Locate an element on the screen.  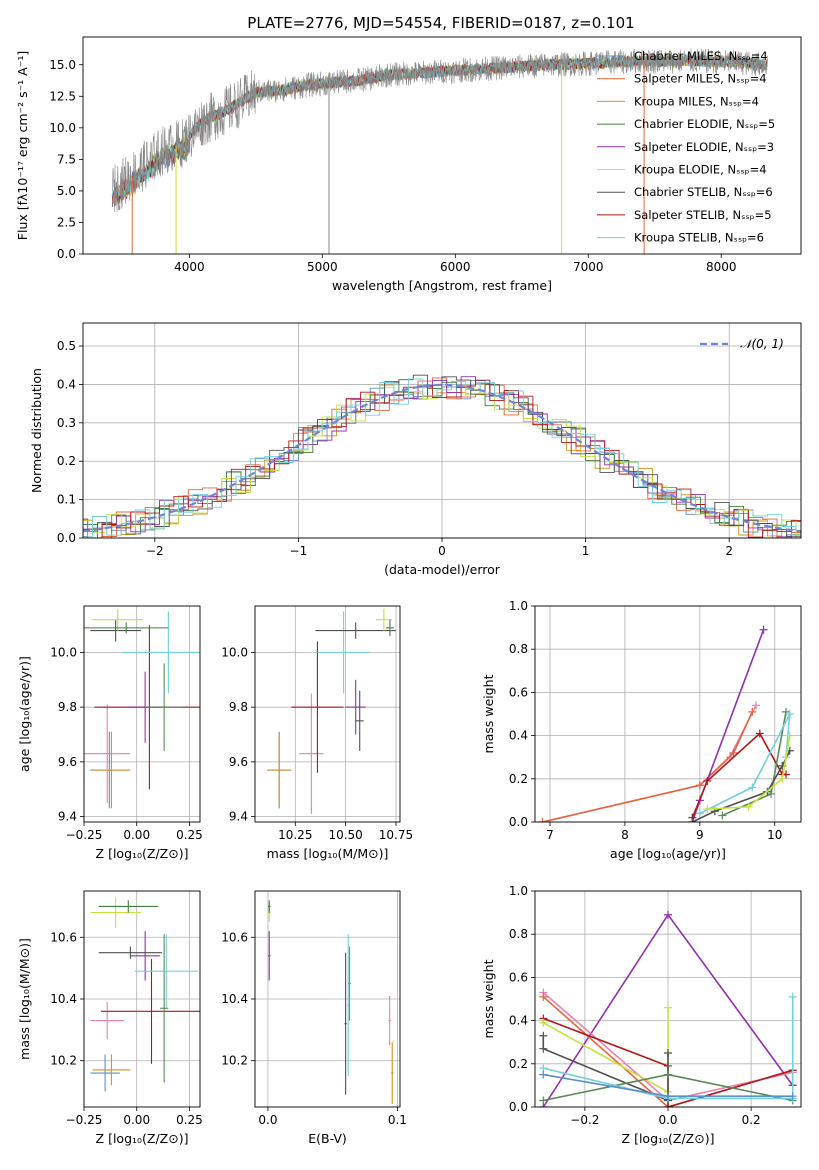
y-tick-label: 5.0 is located at coordinates (66, 191).